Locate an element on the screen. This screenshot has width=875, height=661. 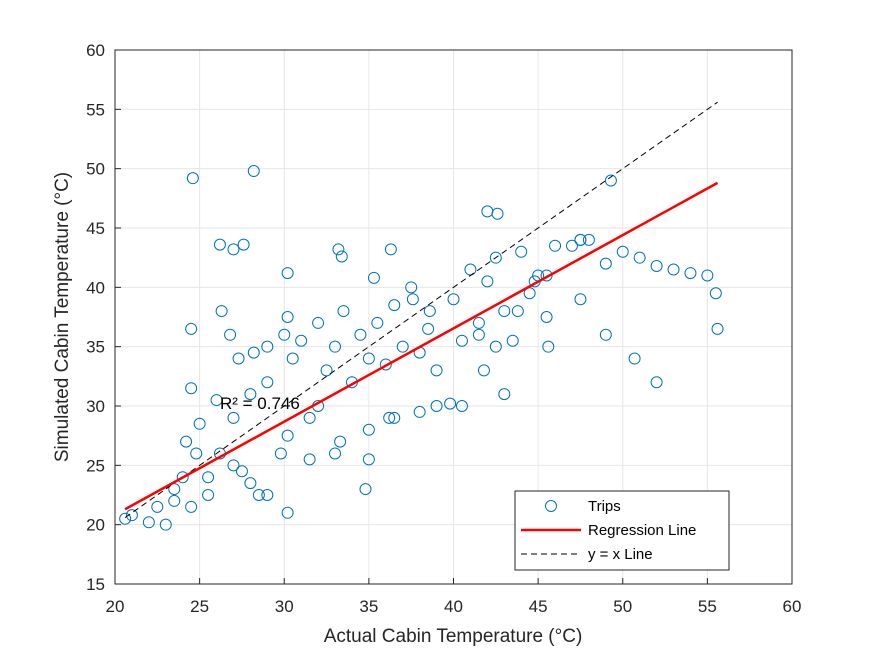
legend-label-trips: Trips is located at coordinates (604, 506).